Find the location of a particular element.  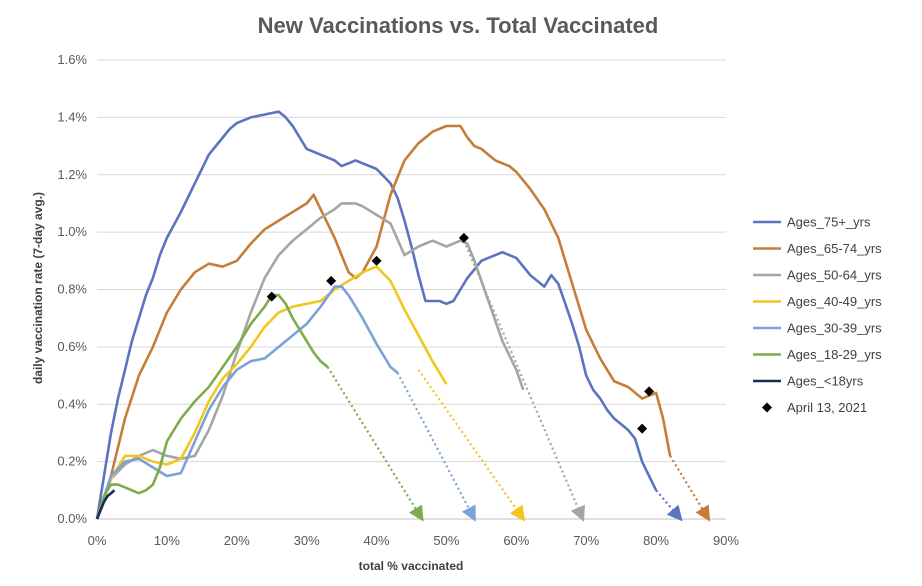

x-tick-label: 70% is located at coordinates (586, 540).